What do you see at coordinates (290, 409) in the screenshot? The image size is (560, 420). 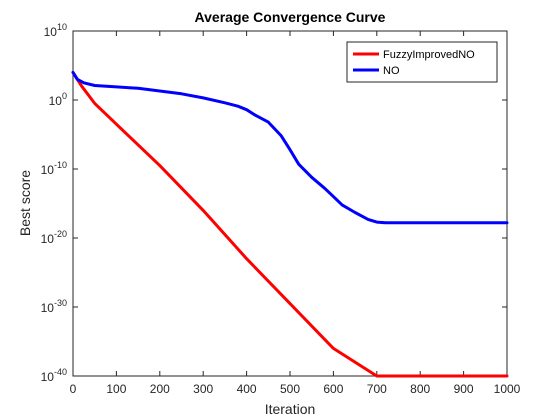 I see `x-axis-label: Iteration` at bounding box center [290, 409].